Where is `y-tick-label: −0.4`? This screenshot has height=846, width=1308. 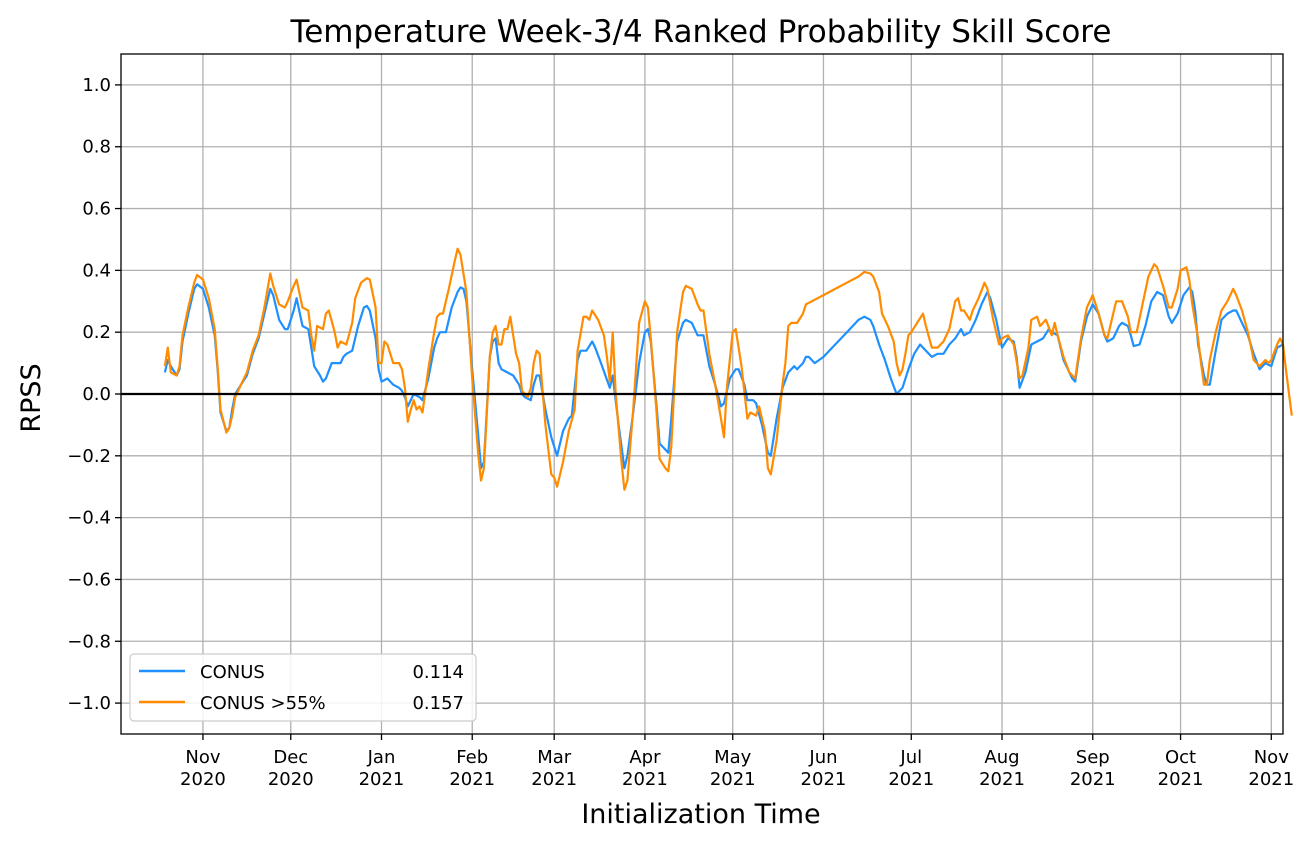
y-tick-label: −0.4 is located at coordinates (89, 518).